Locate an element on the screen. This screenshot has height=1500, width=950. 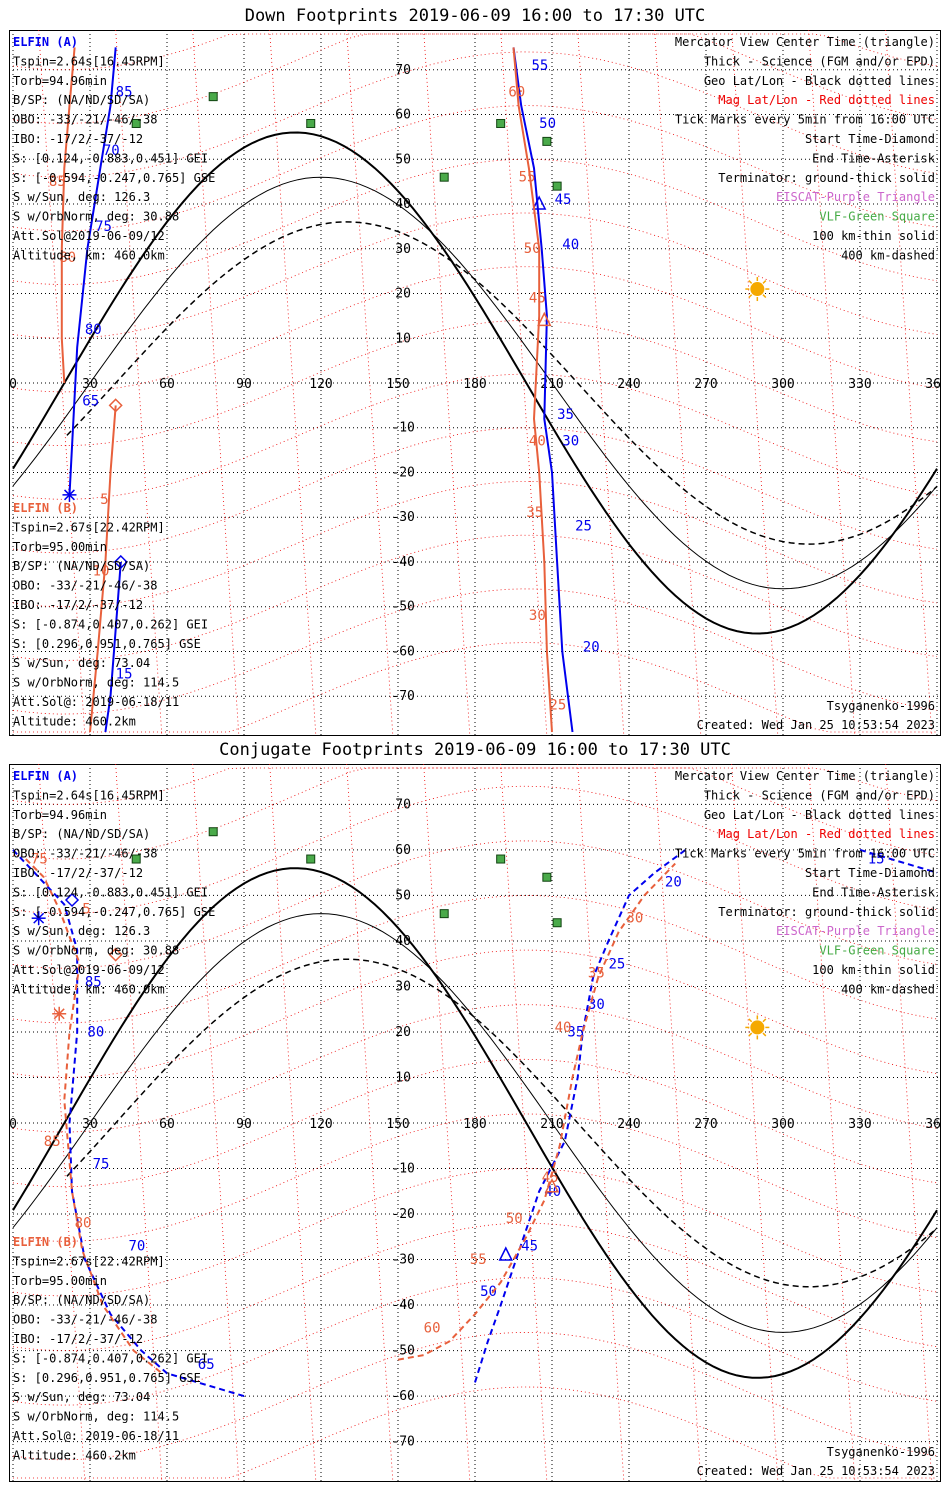
legend-entry: 400 km-dashed is located at coordinates (888, 255).